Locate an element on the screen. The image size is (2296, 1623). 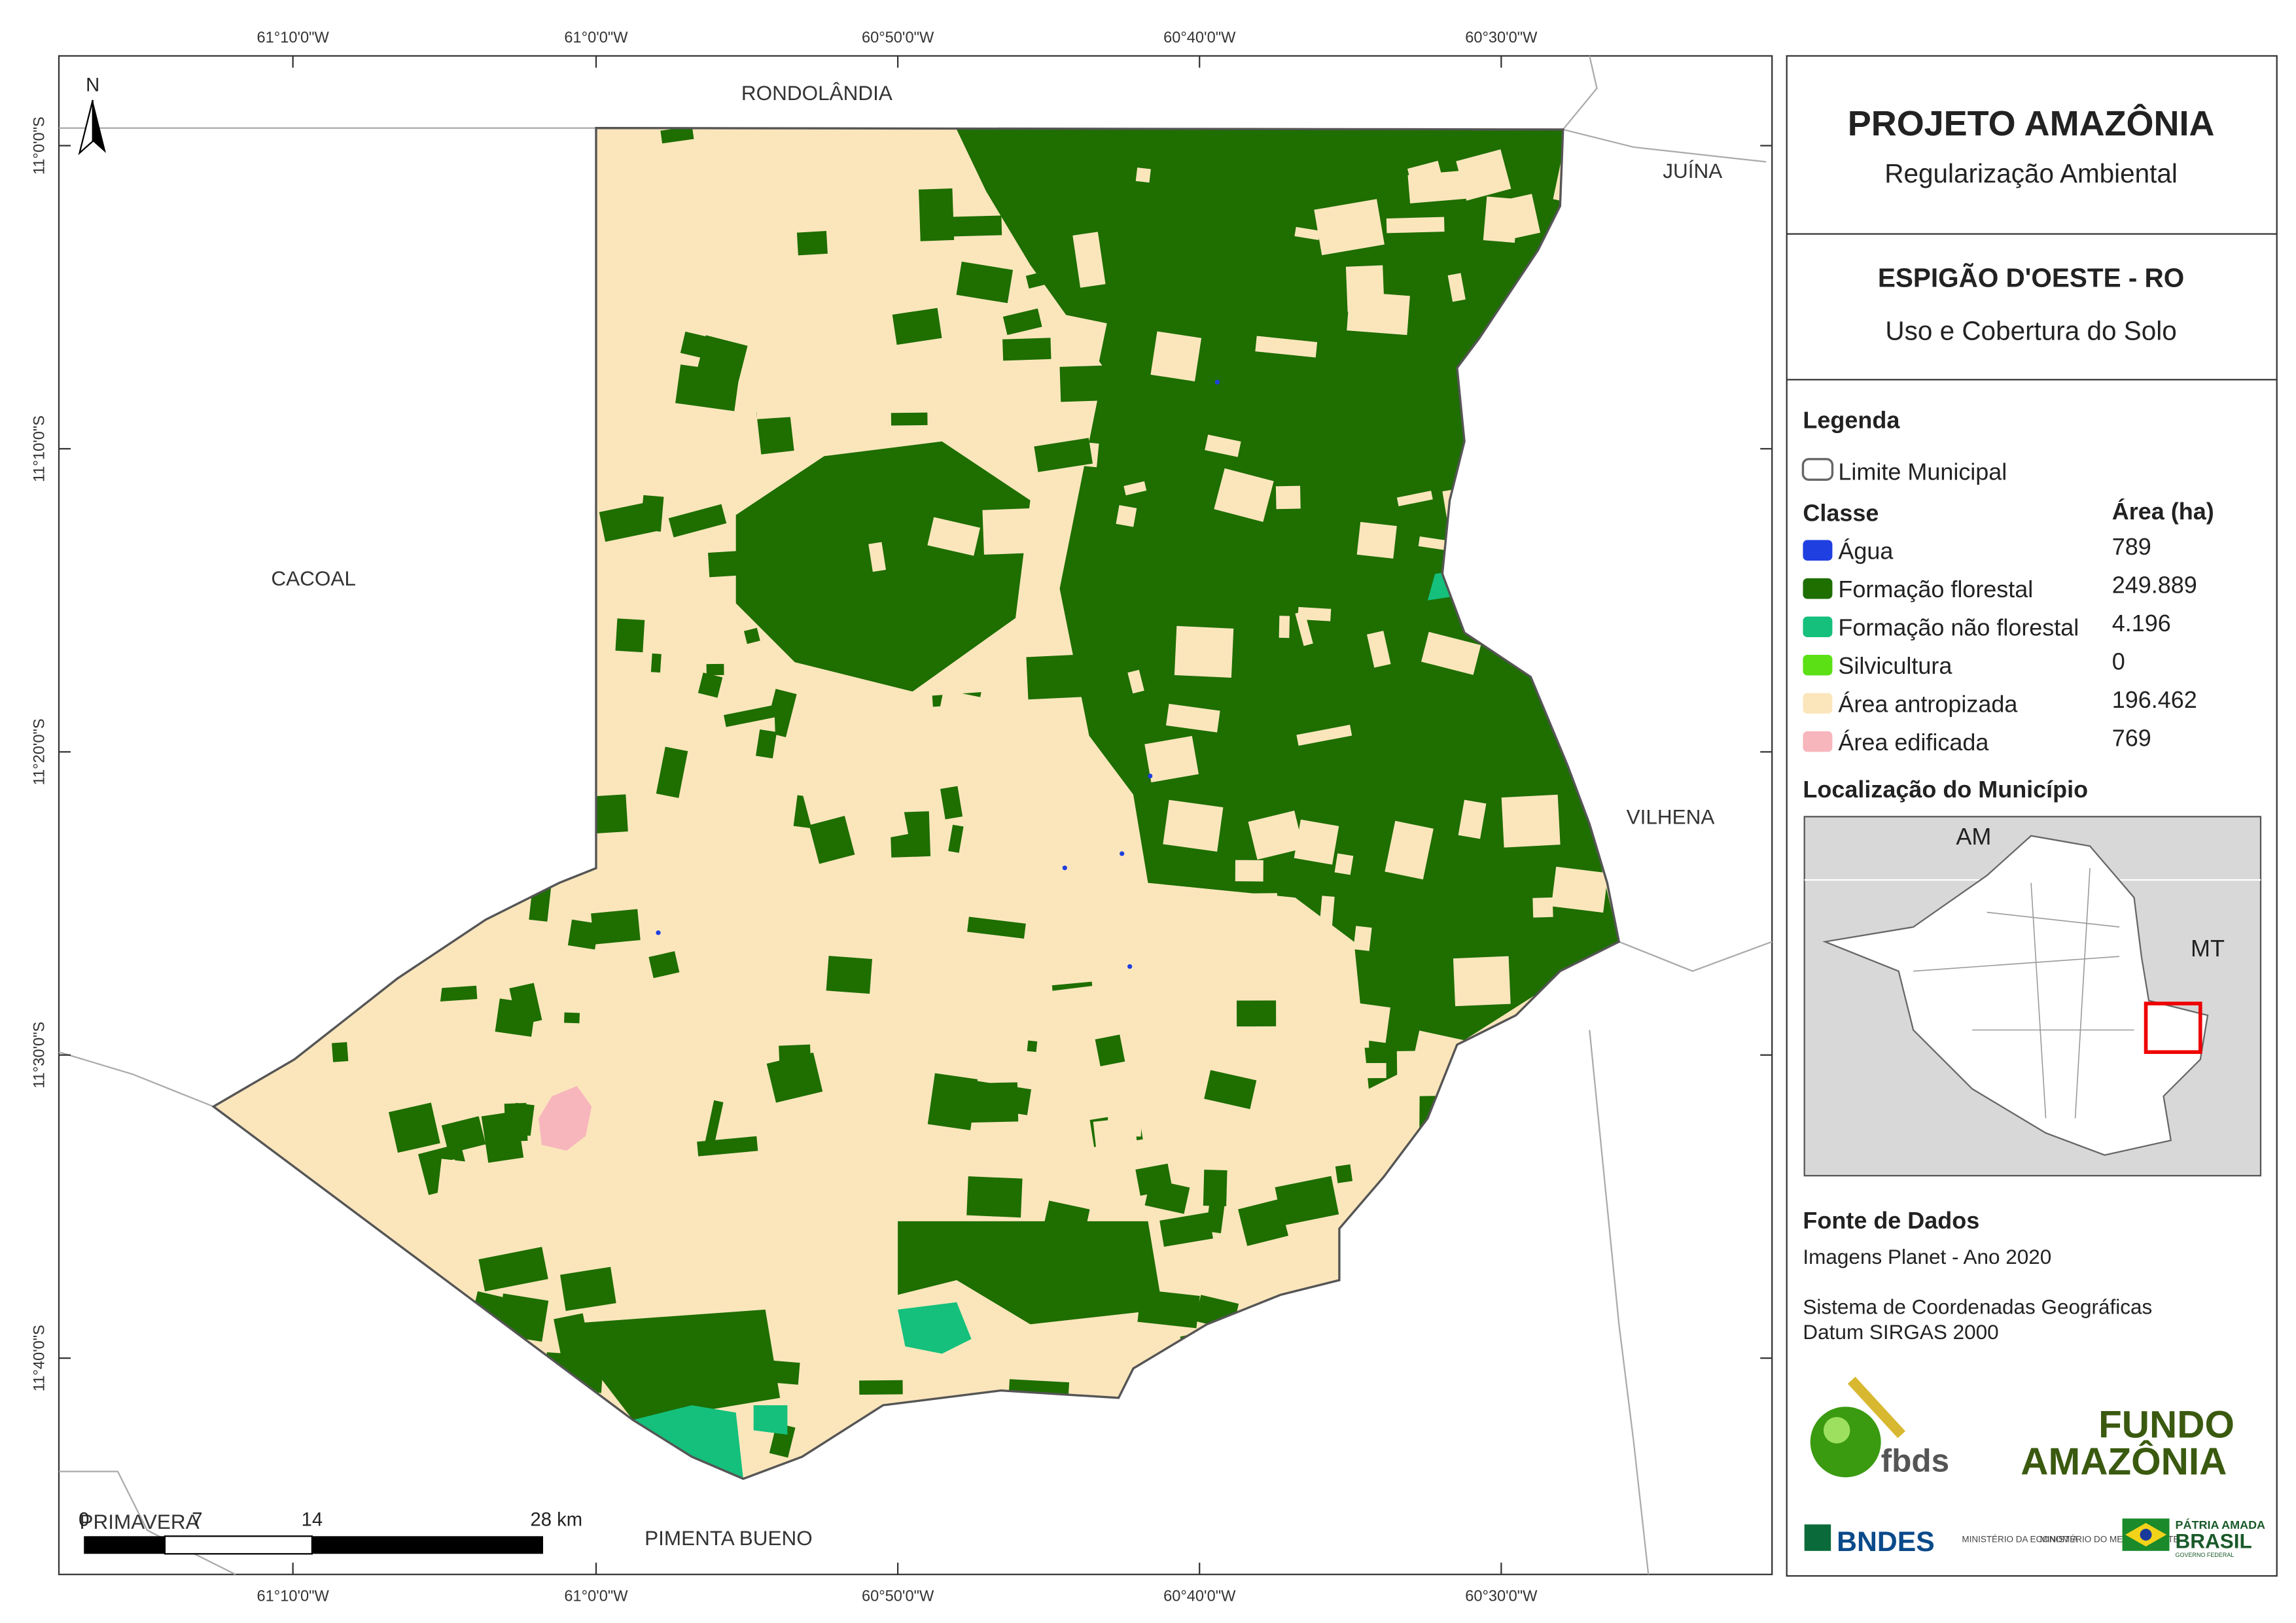
legend-area: 196.462 is located at coordinates (2154, 700).